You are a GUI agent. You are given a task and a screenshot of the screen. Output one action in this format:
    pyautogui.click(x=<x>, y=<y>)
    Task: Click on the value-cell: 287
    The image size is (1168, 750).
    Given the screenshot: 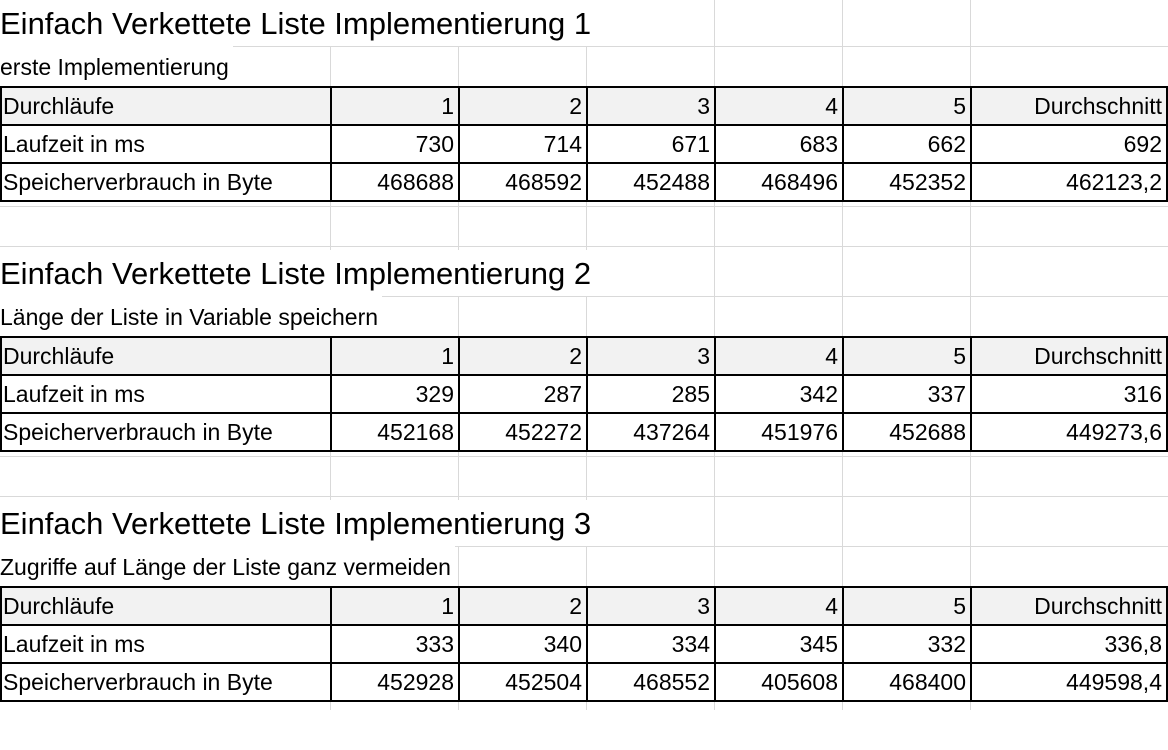 What is the action you would take?
    pyautogui.click(x=523, y=394)
    